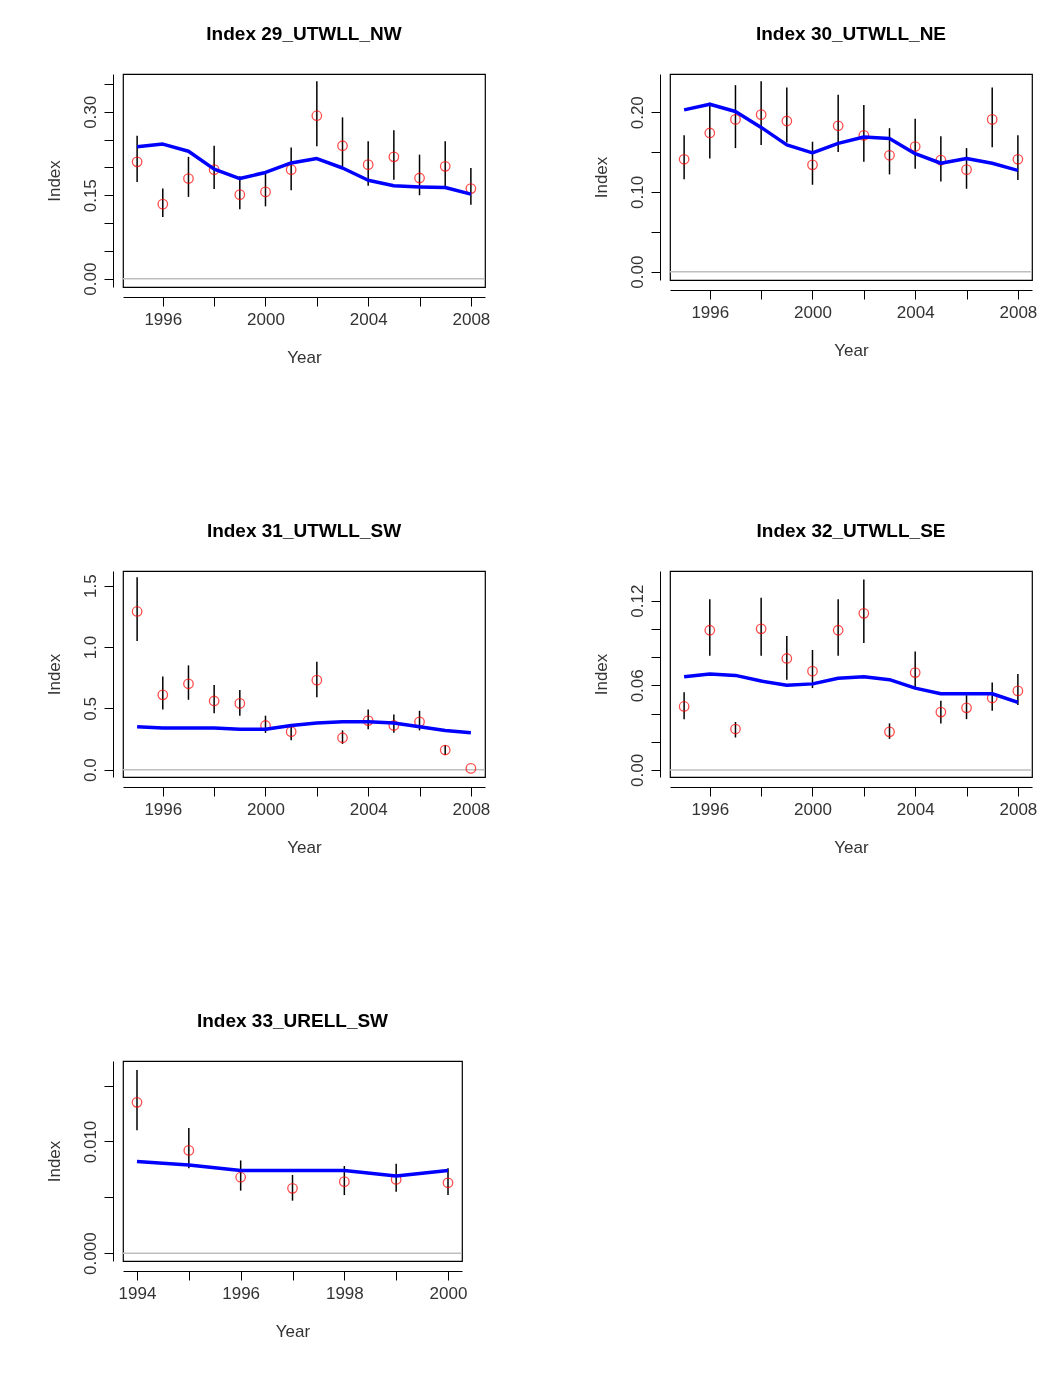 The image size is (1053, 1375). I want to click on x-tick-label: 1994, so click(137, 1293).